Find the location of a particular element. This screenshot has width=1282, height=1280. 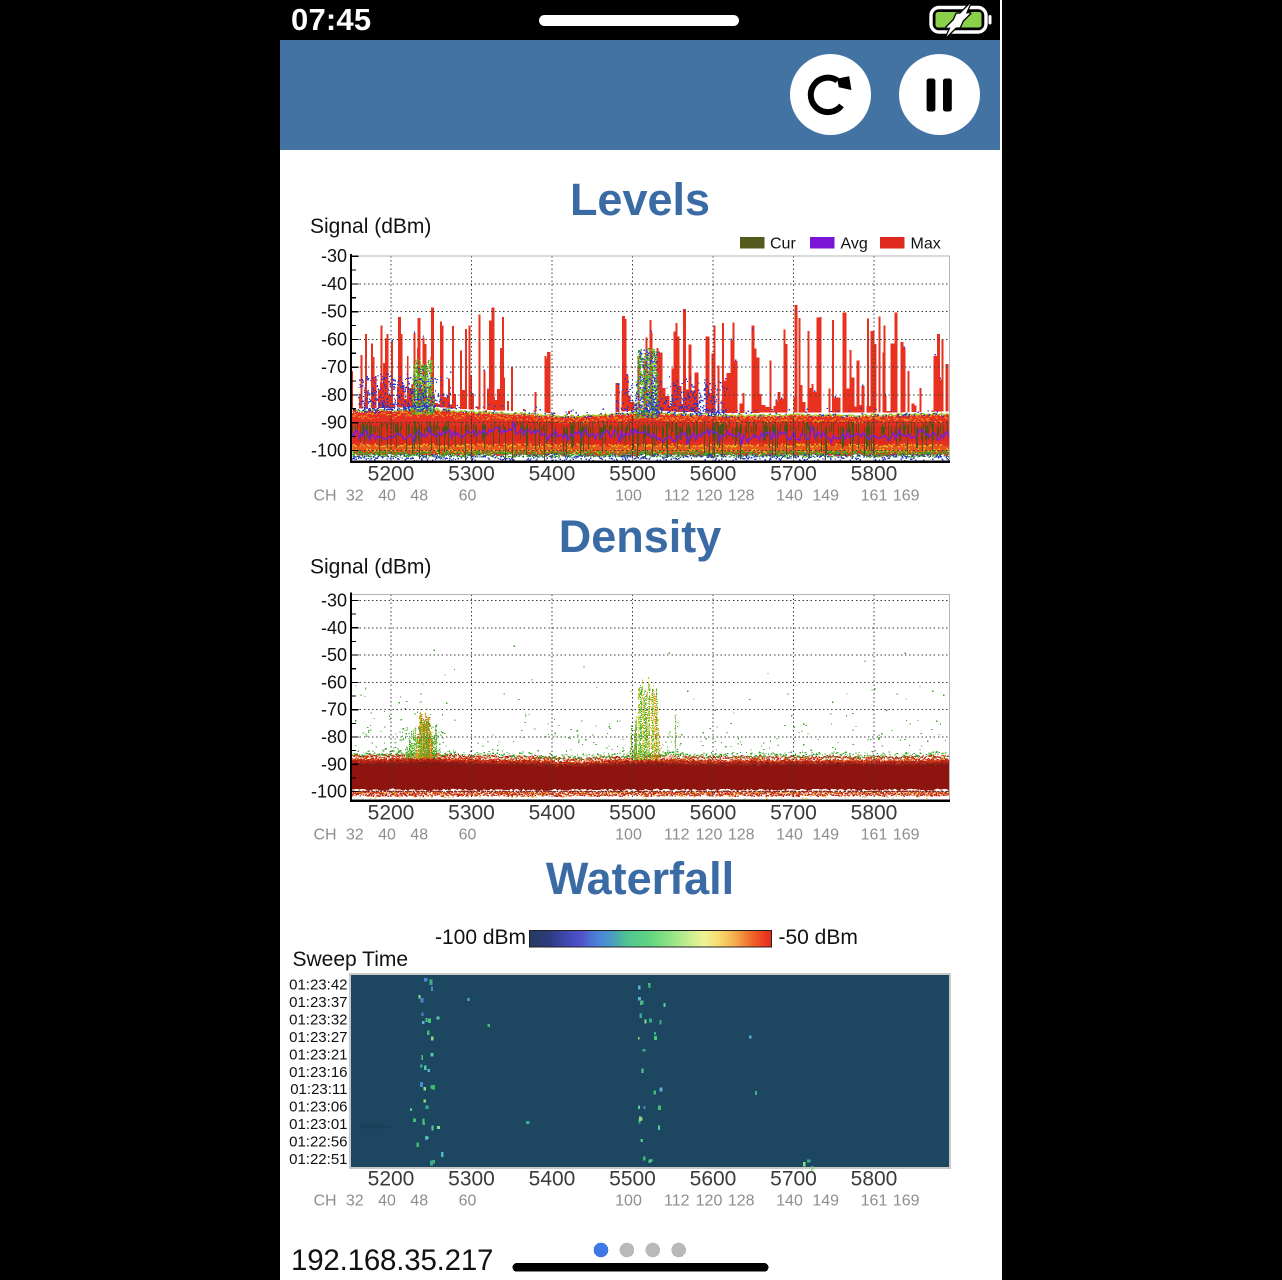

svg-text: 01:23:06 is located at coordinates (318, 1107).